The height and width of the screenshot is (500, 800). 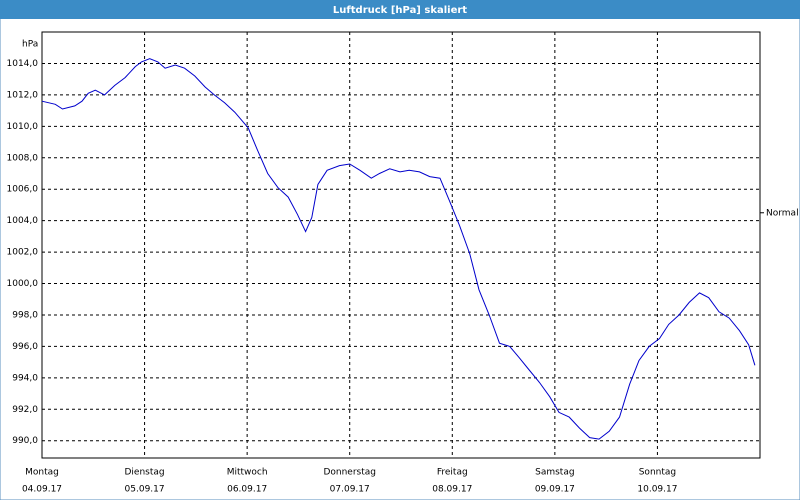 I want to click on x-tick-label: 10.09.17, so click(x=657, y=490).